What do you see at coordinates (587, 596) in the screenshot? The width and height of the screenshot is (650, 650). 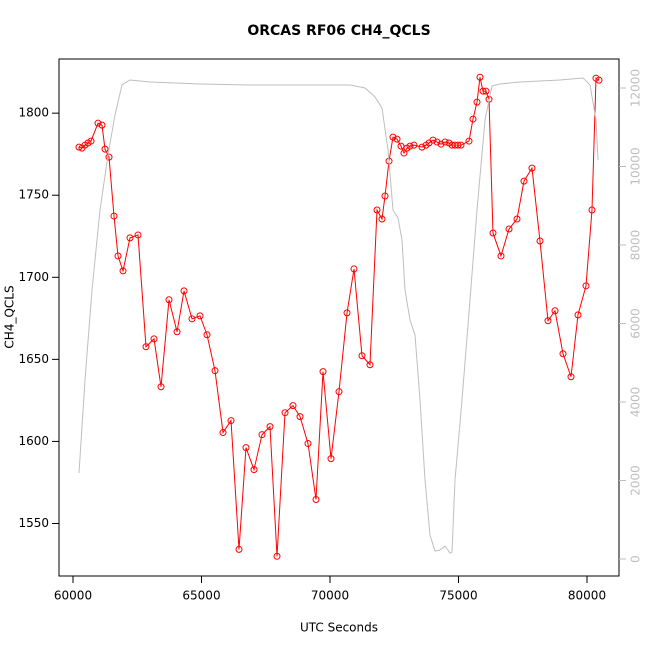 I see `x-tick-label: 80000` at bounding box center [587, 596].